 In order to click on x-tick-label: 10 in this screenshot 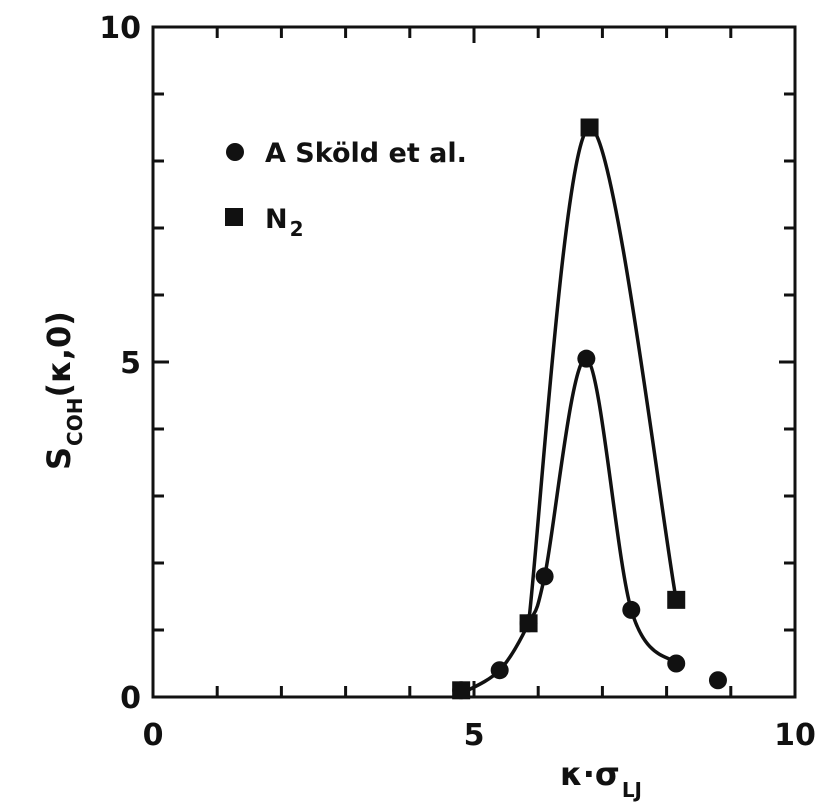, I will do `click(795, 735)`.